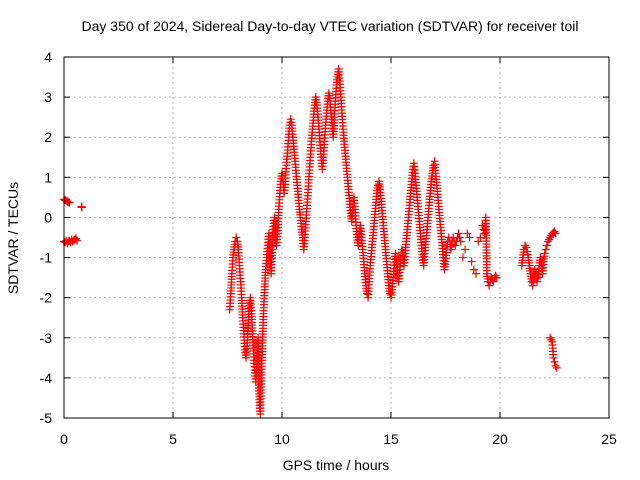 The width and height of the screenshot is (640, 480). I want to click on y-tick-label: -1, so click(46, 258).